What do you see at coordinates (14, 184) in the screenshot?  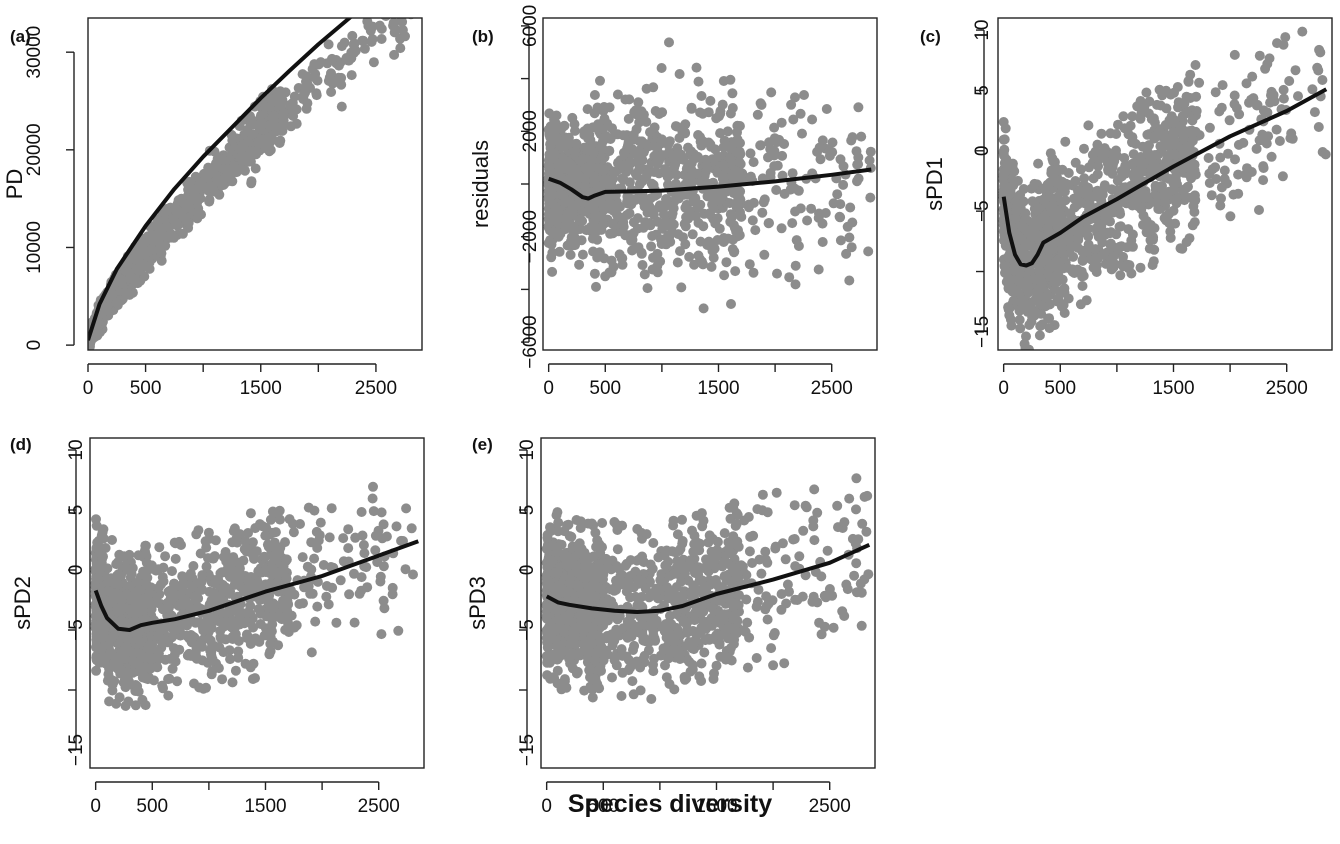 I see `y-axis-title-a: PD` at bounding box center [14, 184].